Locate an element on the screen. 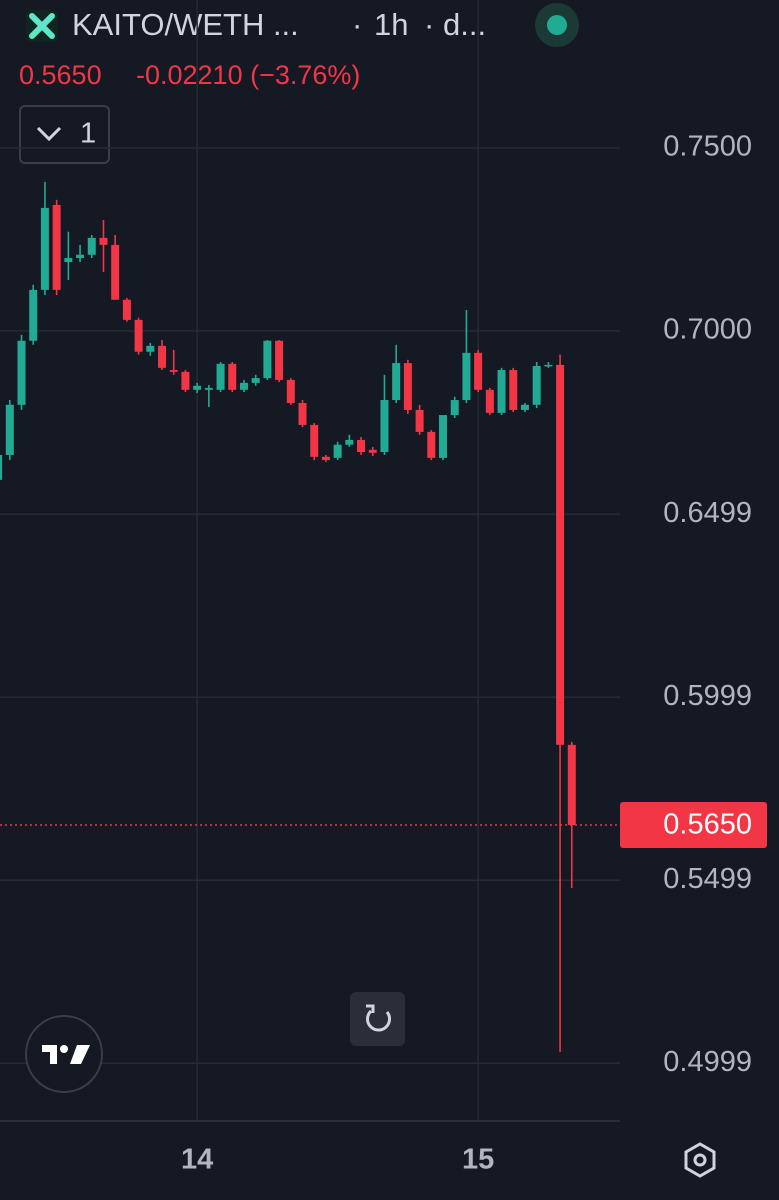 The width and height of the screenshot is (779, 1200). y-tick-label: 0.7500 is located at coordinates (707, 147).